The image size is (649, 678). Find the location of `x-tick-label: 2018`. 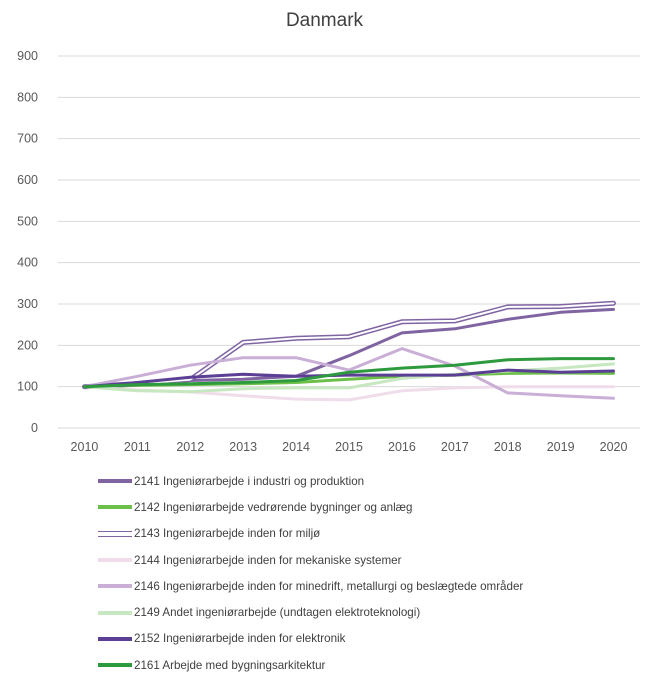

x-tick-label: 2018 is located at coordinates (508, 447).